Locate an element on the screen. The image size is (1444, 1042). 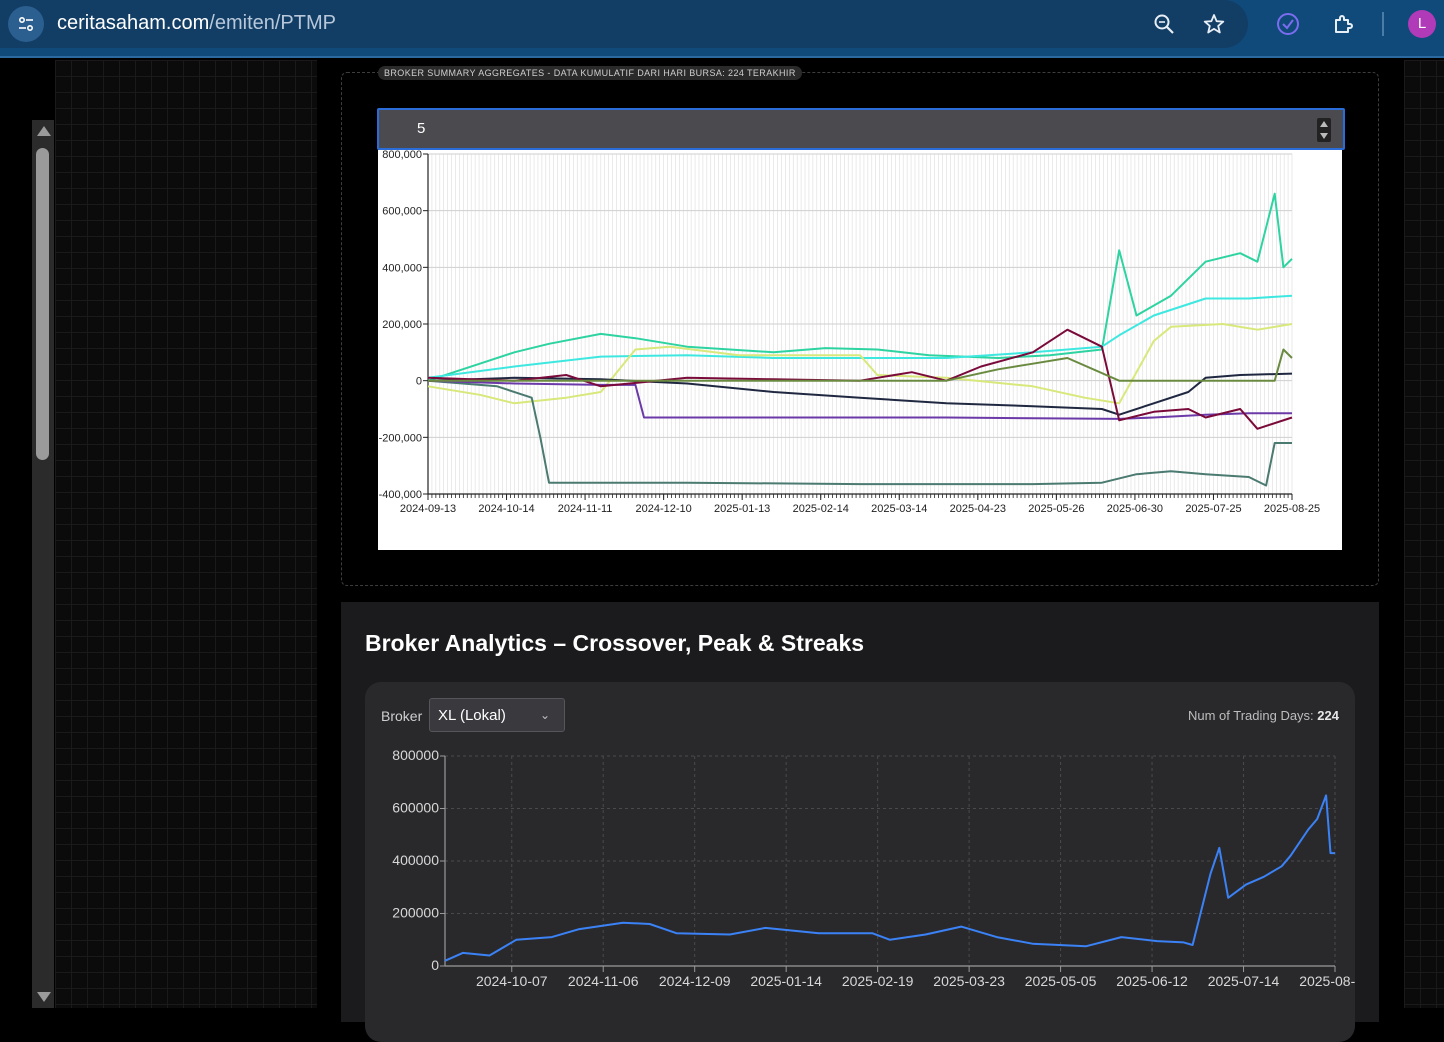
x-tick-label: 2024-10-14 is located at coordinates (506, 509).